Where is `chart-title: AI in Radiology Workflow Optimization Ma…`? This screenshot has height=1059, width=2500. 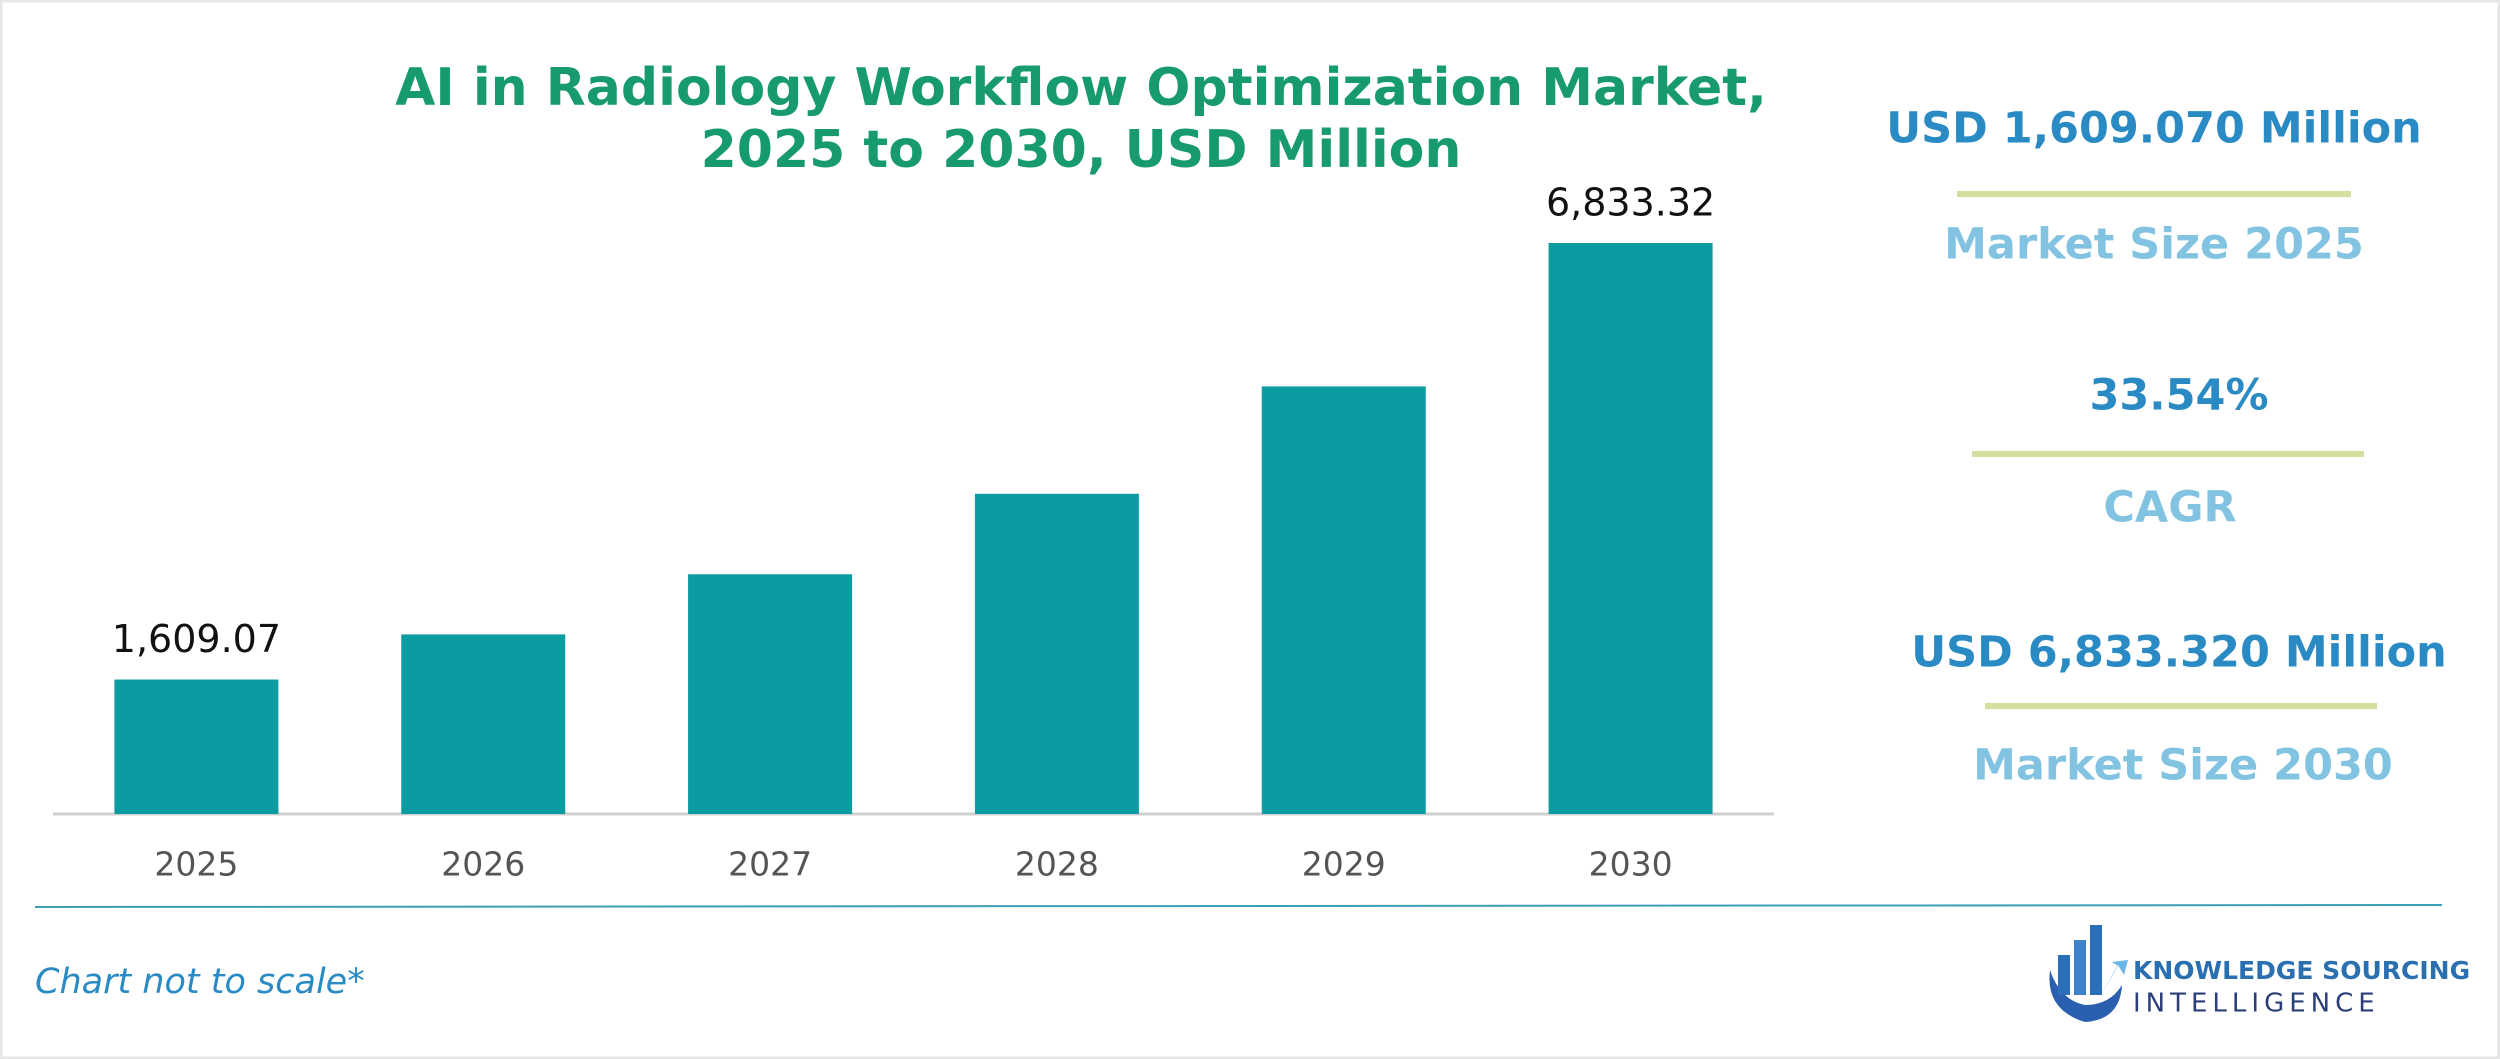 chart-title: AI in Radiology Workflow Optimization Ma… is located at coordinates (1081, 88).